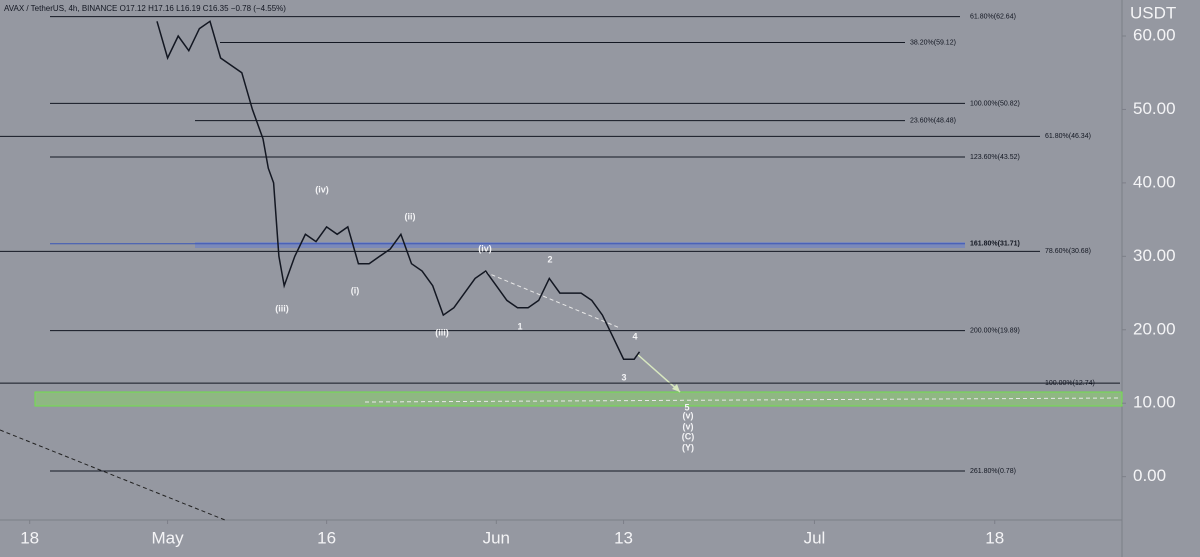 Image resolution: width=1200 pixels, height=557 pixels. Describe the element at coordinates (1068, 136) in the screenshot. I see `fib-label: 61.80%(46.34)` at that location.